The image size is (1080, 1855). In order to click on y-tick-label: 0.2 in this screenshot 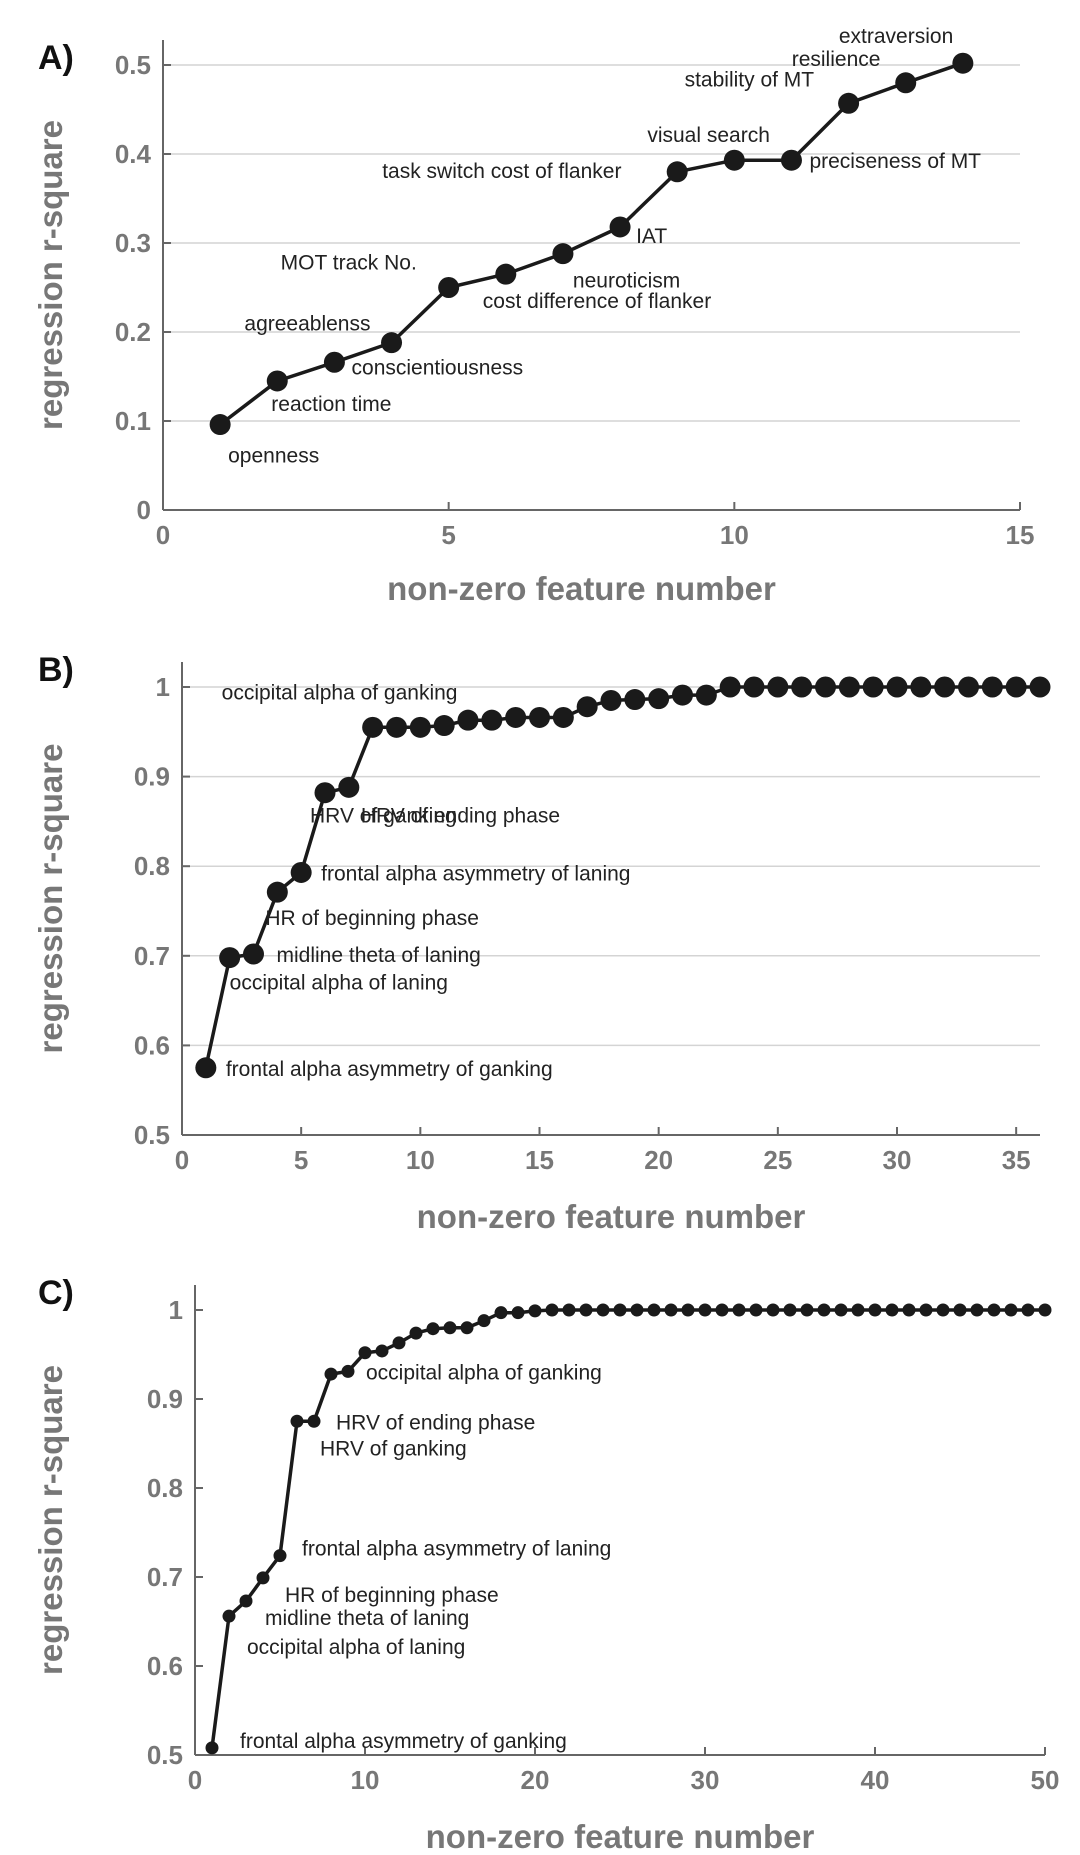, I will do `click(133, 332)`.